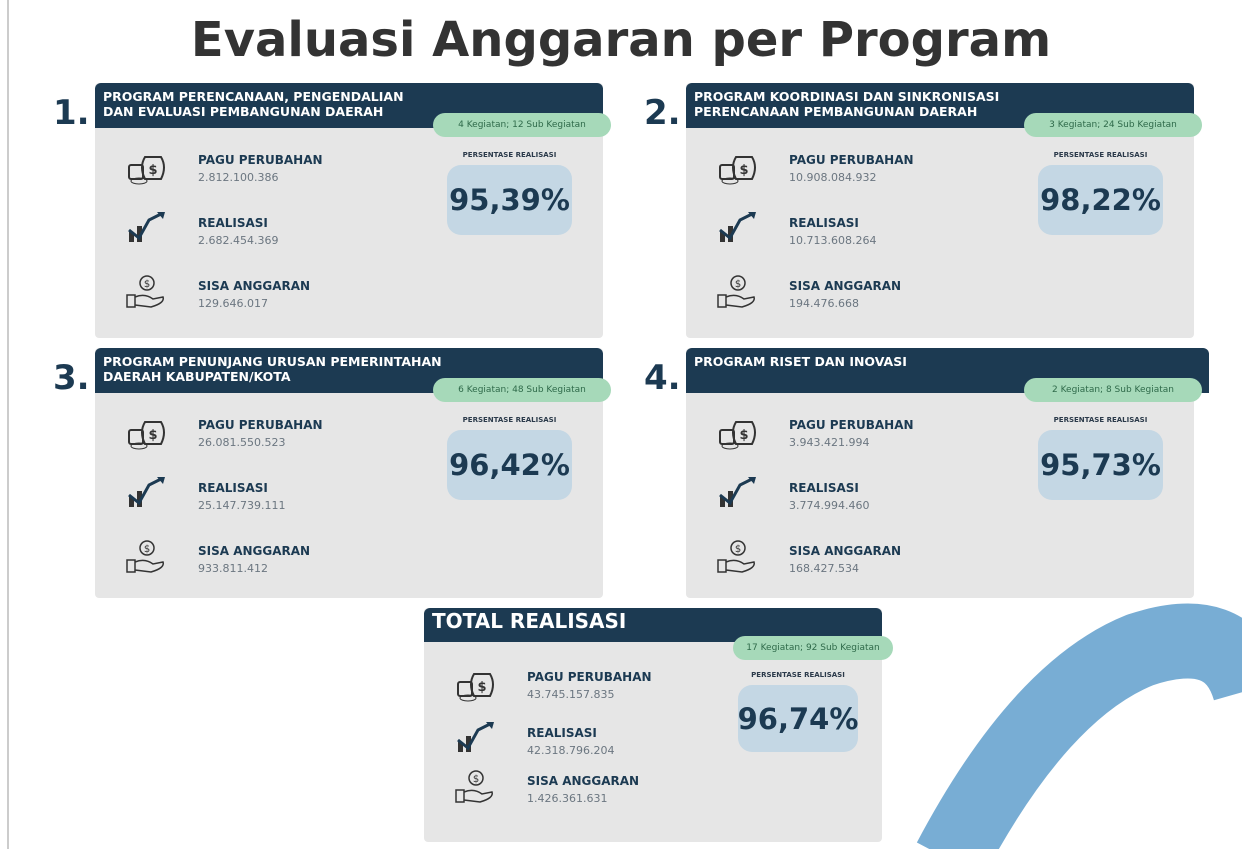  I want to click on program-number: 1., so click(71, 113).